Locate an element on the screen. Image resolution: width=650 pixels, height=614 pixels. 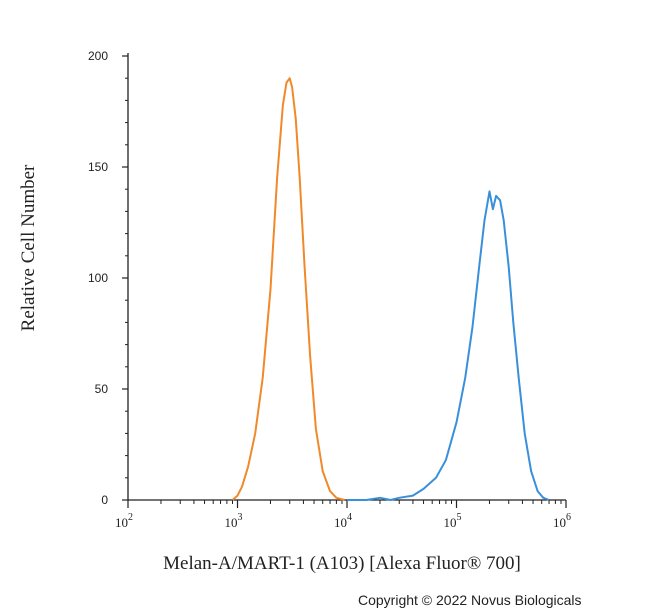
x-tick-label: 10⁴ is located at coordinates (343, 521).